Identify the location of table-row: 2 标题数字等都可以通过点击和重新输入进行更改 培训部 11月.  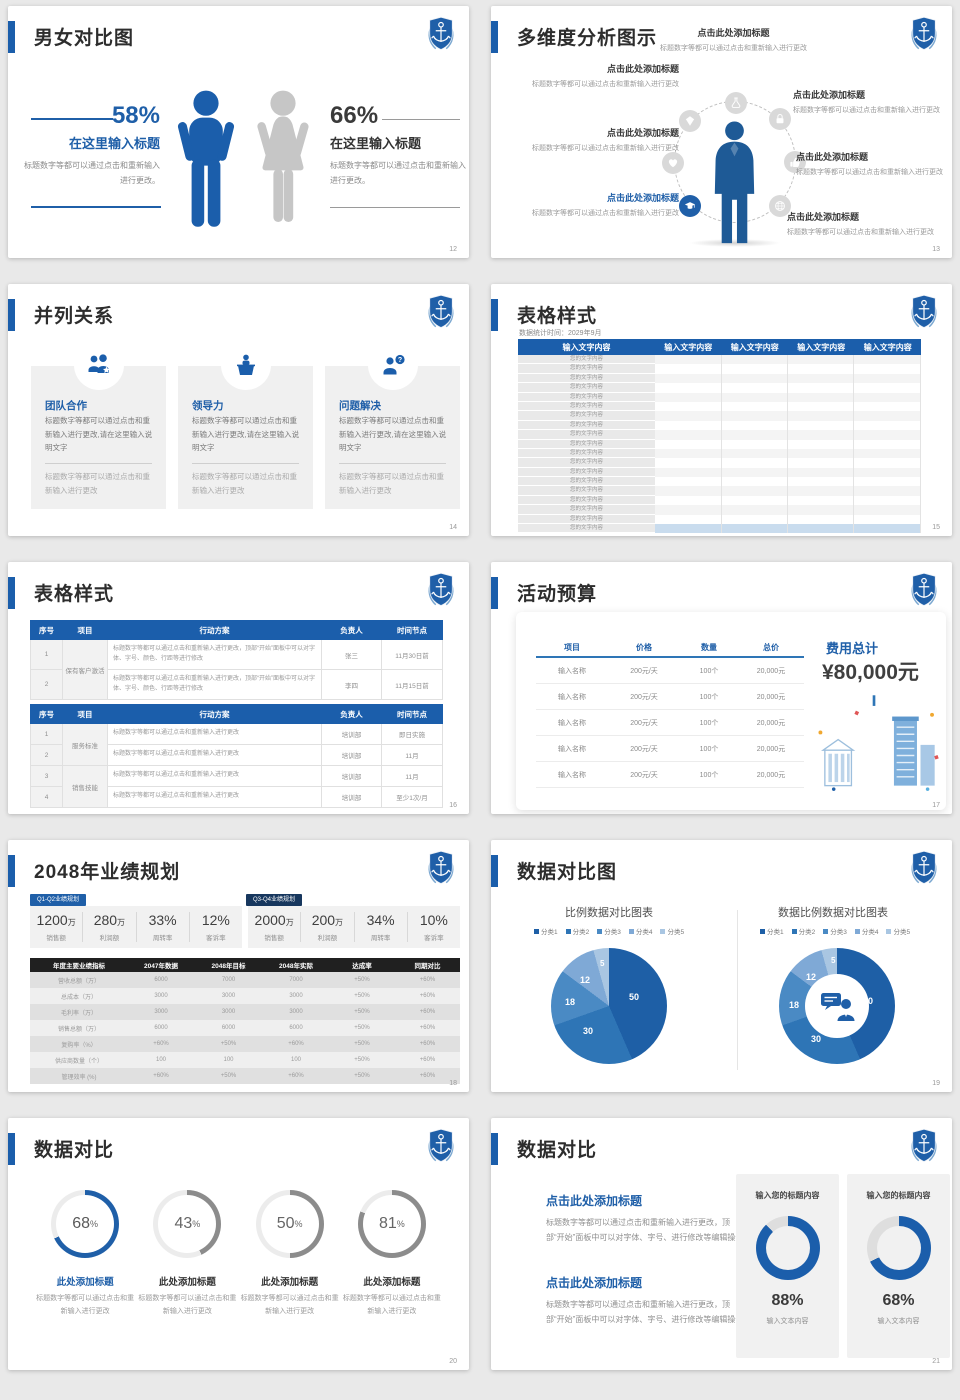
(236, 755).